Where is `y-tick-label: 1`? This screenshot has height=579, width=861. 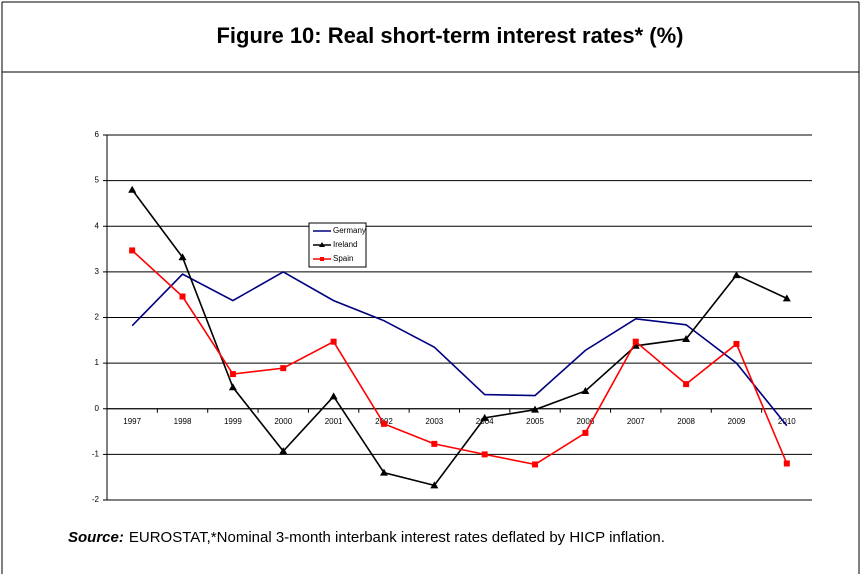 y-tick-label: 1 is located at coordinates (97, 362).